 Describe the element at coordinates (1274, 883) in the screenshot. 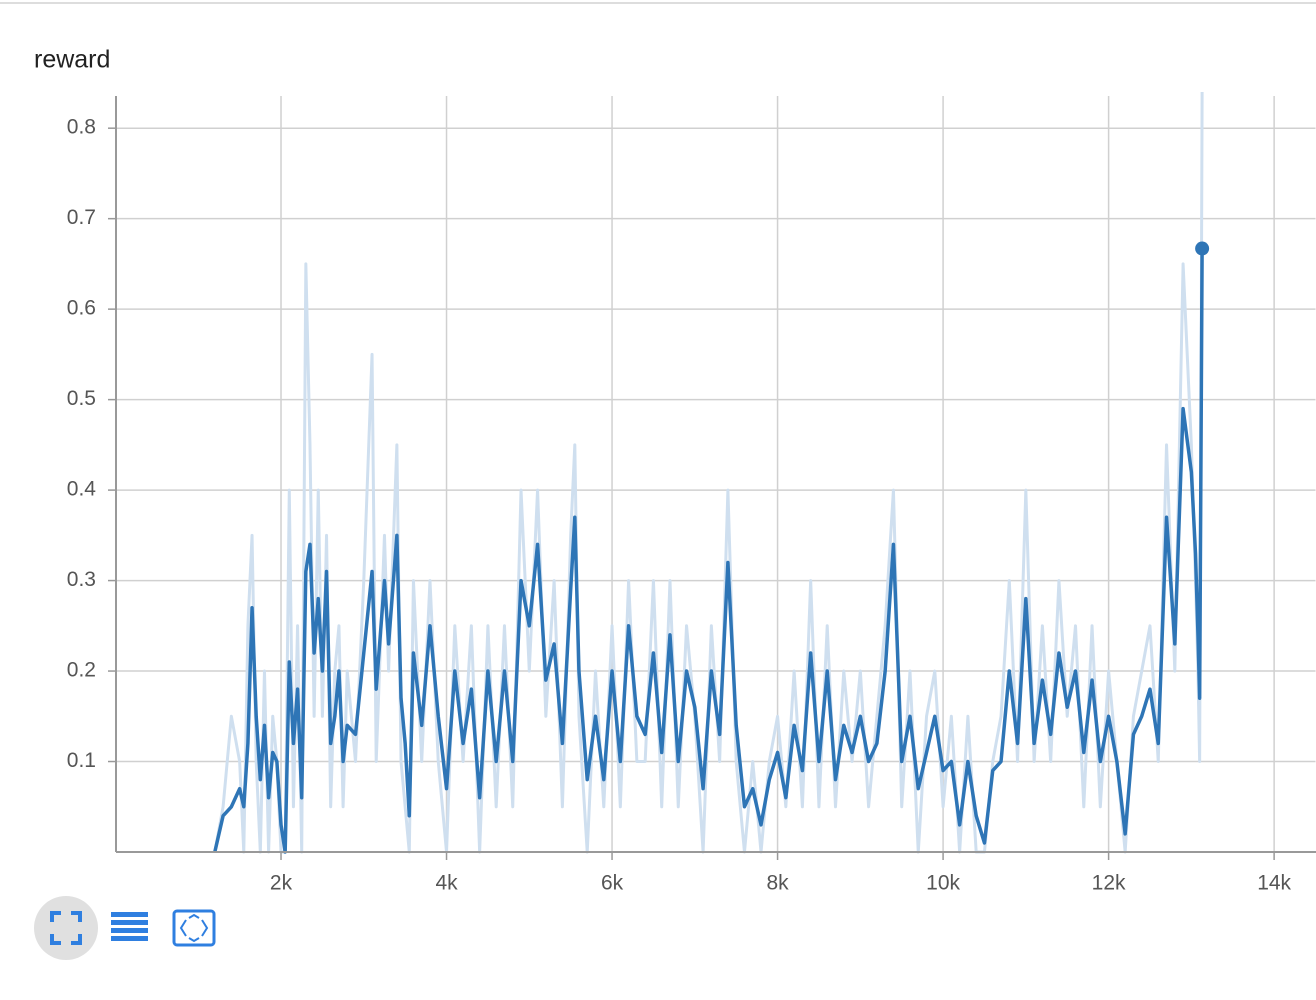

I see `x-tick-label: 14k` at that location.